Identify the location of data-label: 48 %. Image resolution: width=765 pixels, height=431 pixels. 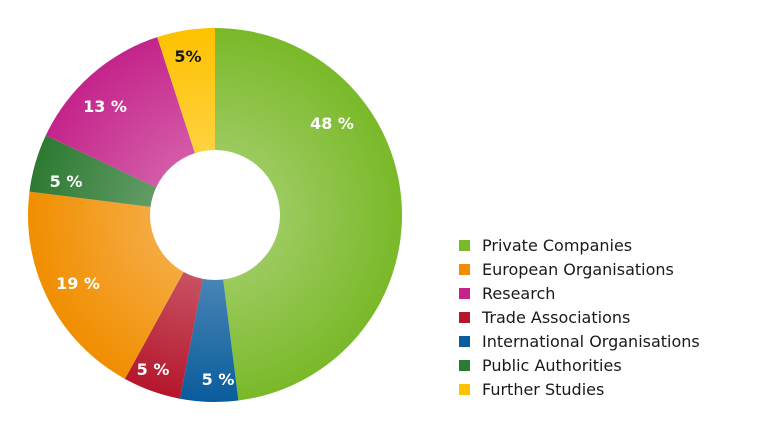
(332, 123).